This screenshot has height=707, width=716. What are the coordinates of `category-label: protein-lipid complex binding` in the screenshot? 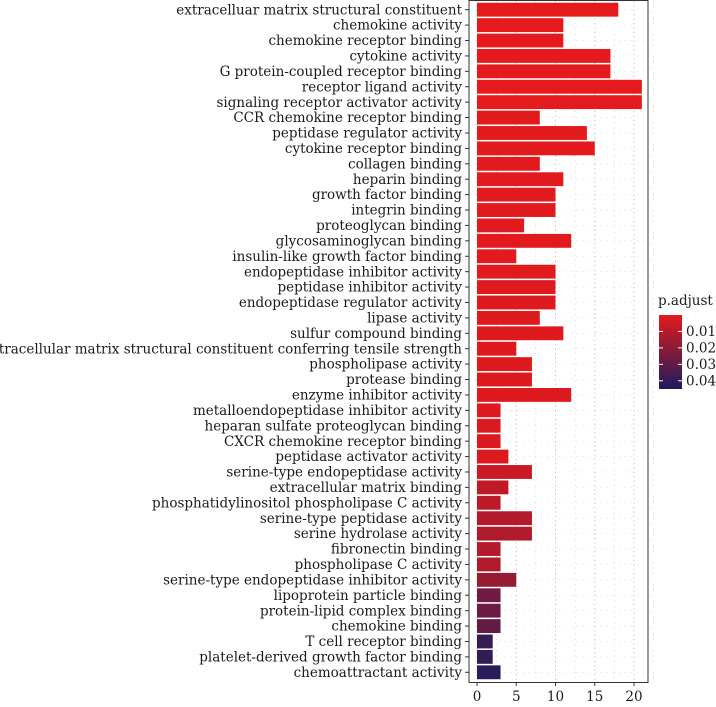 It's located at (361, 611).